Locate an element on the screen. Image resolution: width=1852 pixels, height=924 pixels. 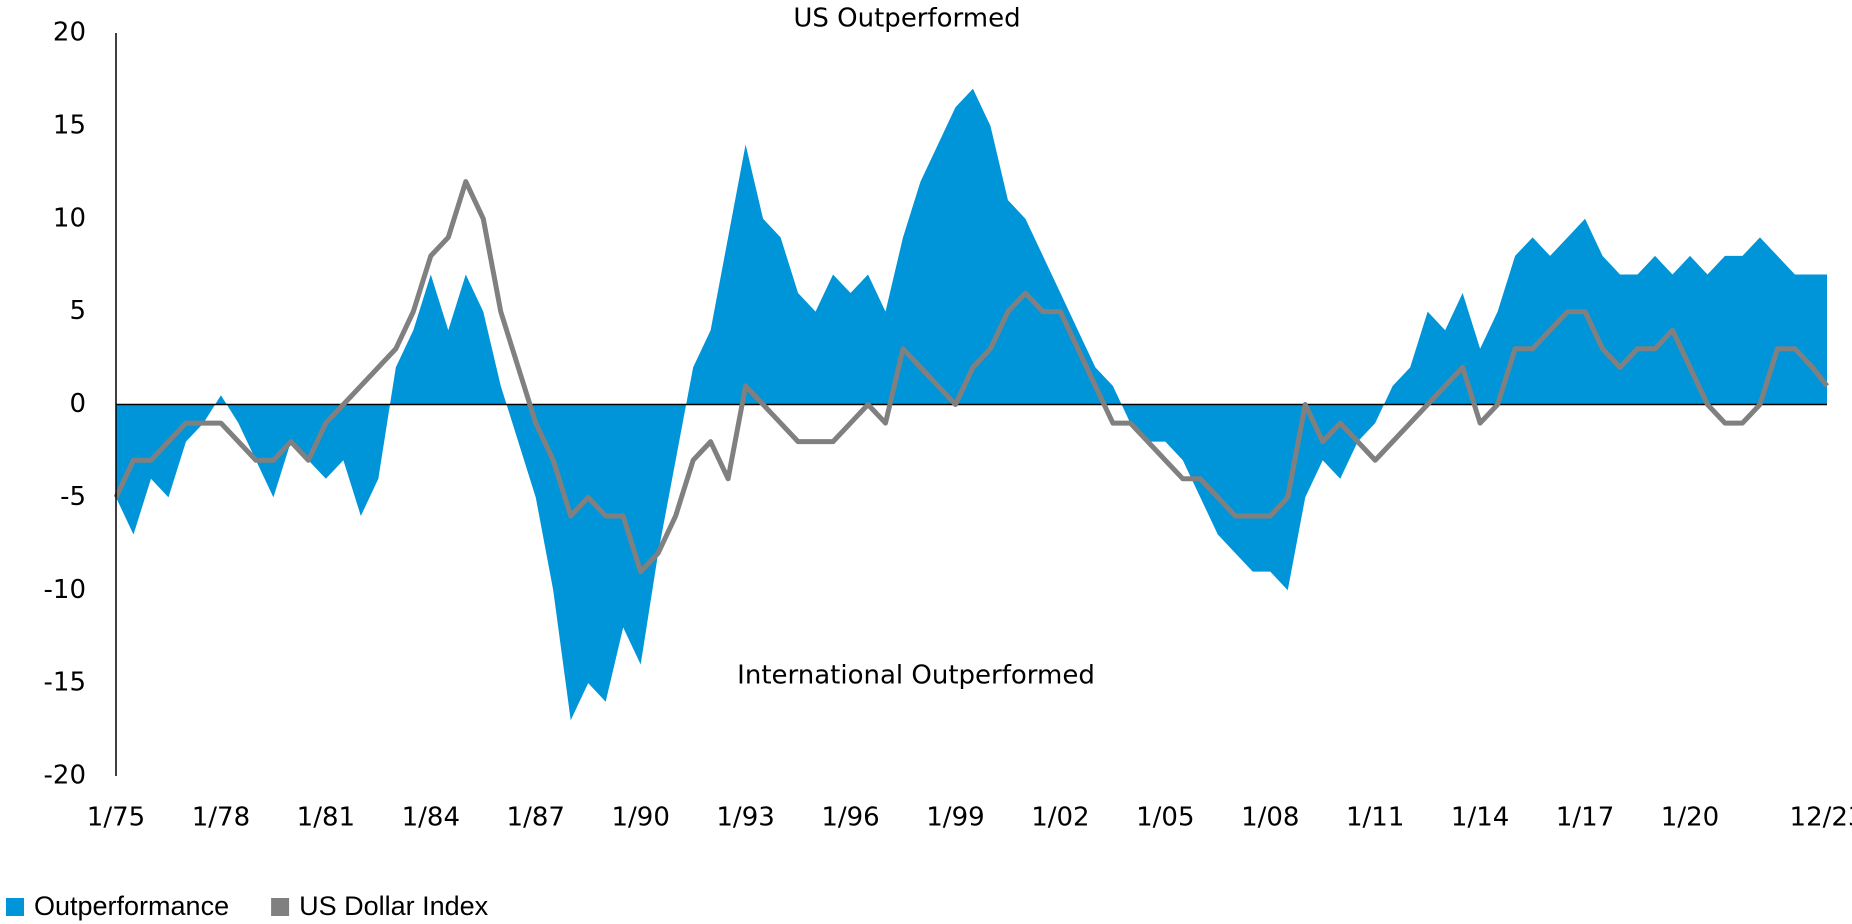
x-tick-label: 1/02 is located at coordinates (1060, 818).